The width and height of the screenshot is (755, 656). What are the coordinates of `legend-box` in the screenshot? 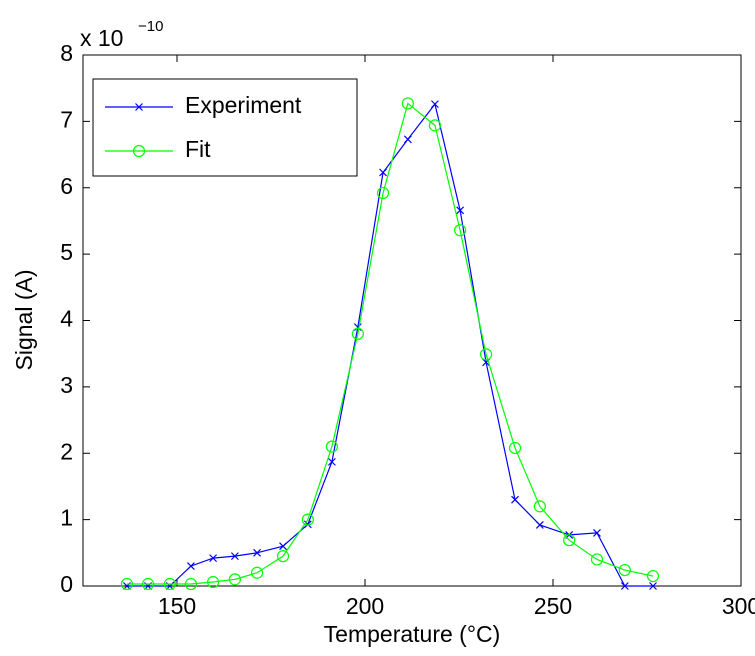 It's located at (225, 127).